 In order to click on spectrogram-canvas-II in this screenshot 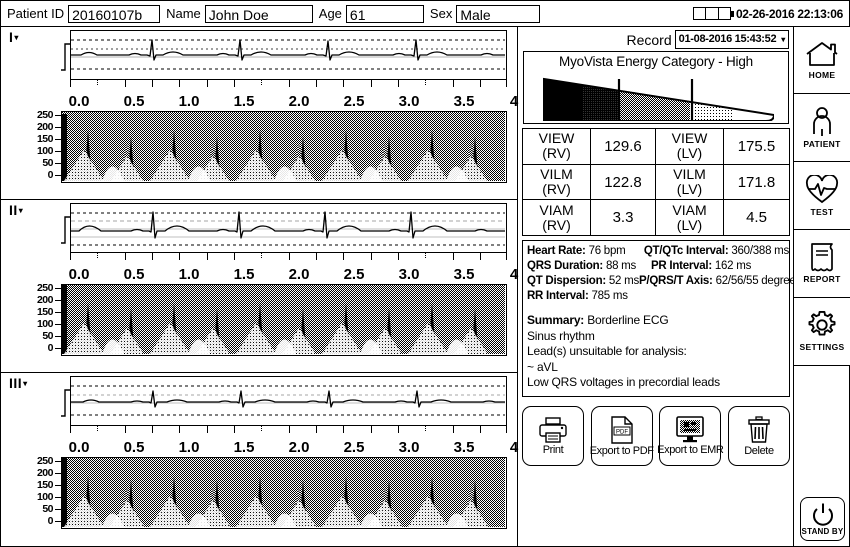, I will do `click(283, 319)`.